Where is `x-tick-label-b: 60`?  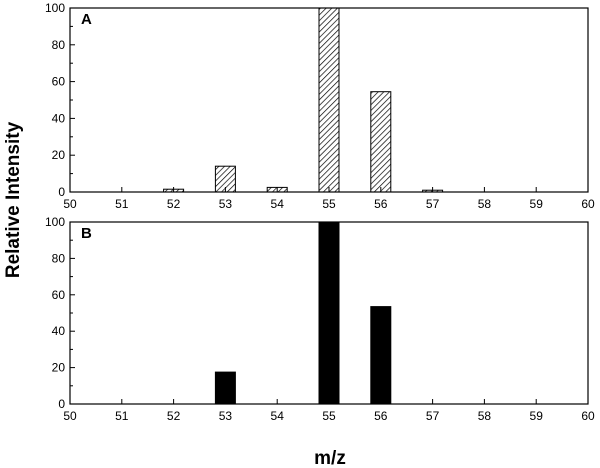 x-tick-label-b: 60 is located at coordinates (588, 416).